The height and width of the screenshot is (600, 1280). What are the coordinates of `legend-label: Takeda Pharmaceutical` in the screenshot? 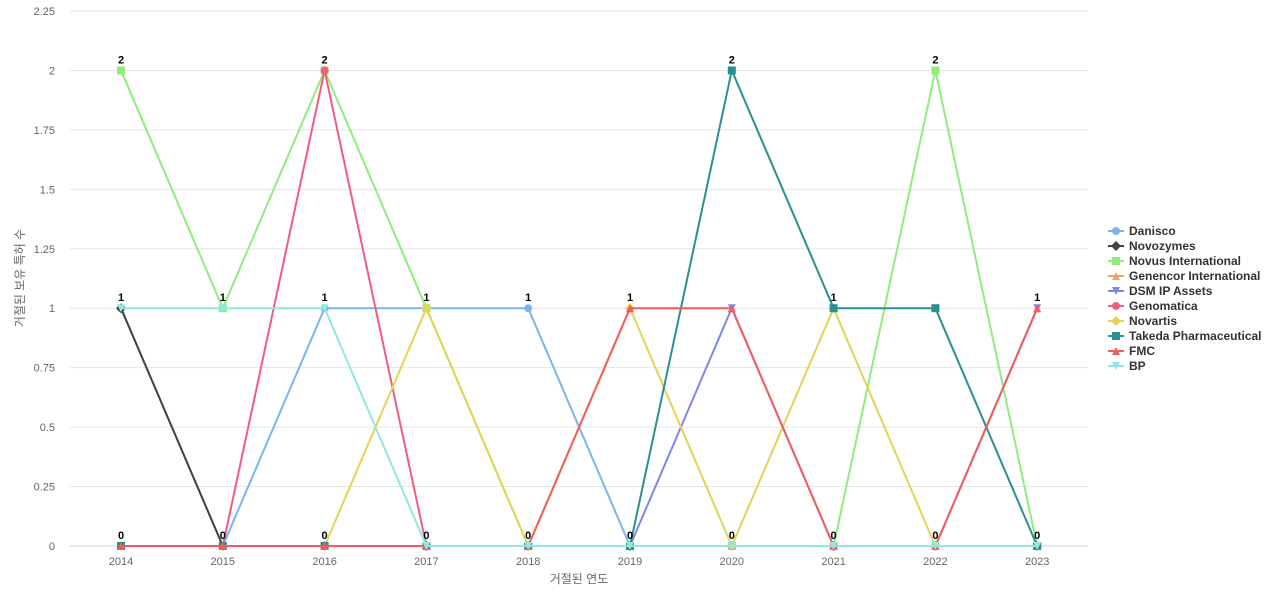 It's located at (1195, 336).